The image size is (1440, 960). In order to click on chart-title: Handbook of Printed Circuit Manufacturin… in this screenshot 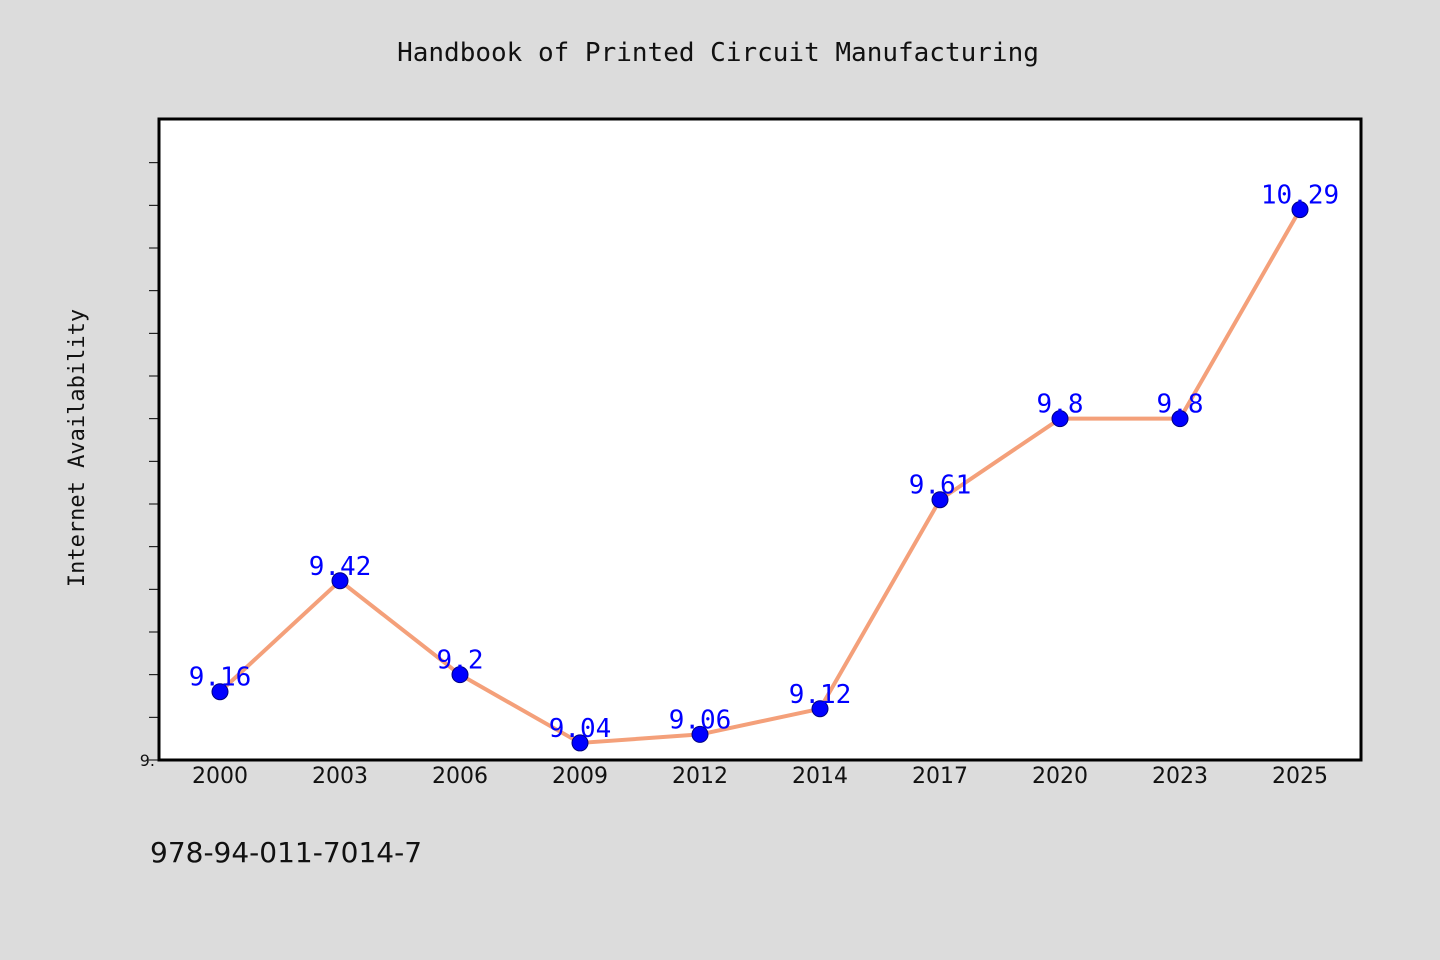, I will do `click(718, 53)`.